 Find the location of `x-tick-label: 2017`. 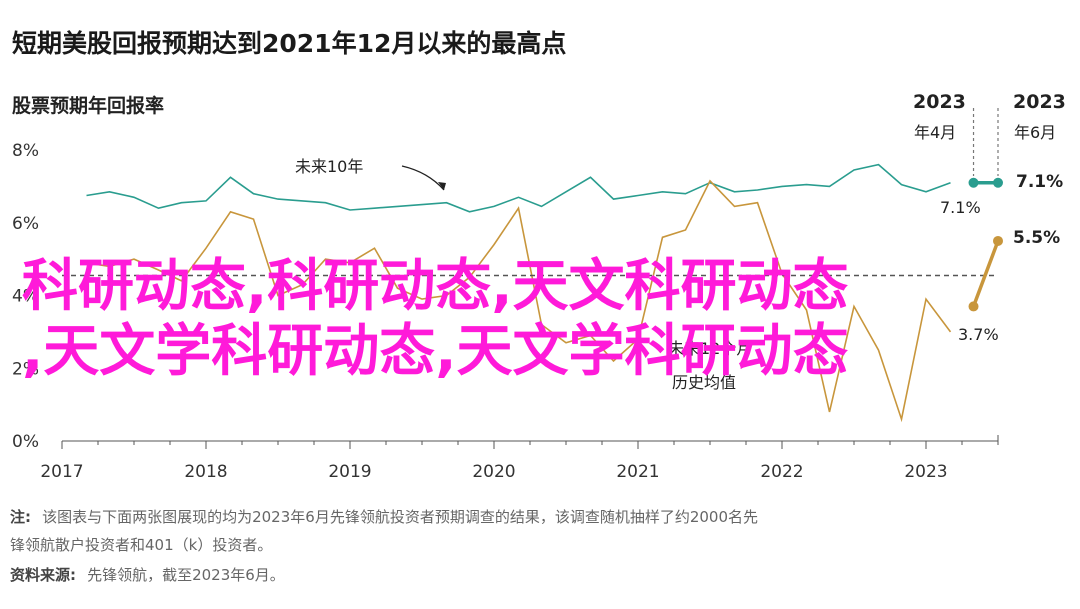

x-tick-label: 2017 is located at coordinates (61, 472).